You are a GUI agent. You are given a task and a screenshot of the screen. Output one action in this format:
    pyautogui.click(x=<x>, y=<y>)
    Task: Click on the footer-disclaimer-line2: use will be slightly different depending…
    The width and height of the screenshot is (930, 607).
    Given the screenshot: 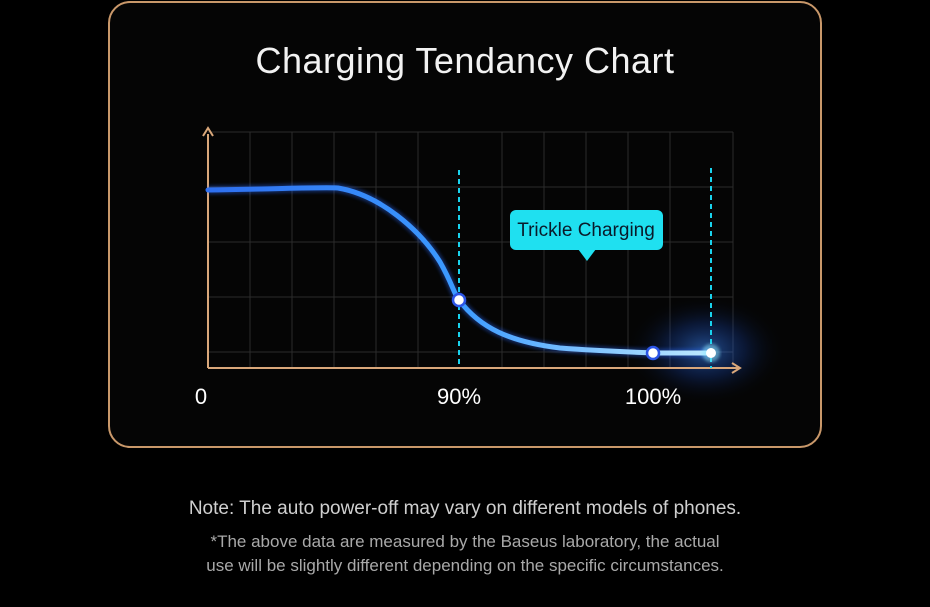 What is the action you would take?
    pyautogui.click(x=465, y=565)
    